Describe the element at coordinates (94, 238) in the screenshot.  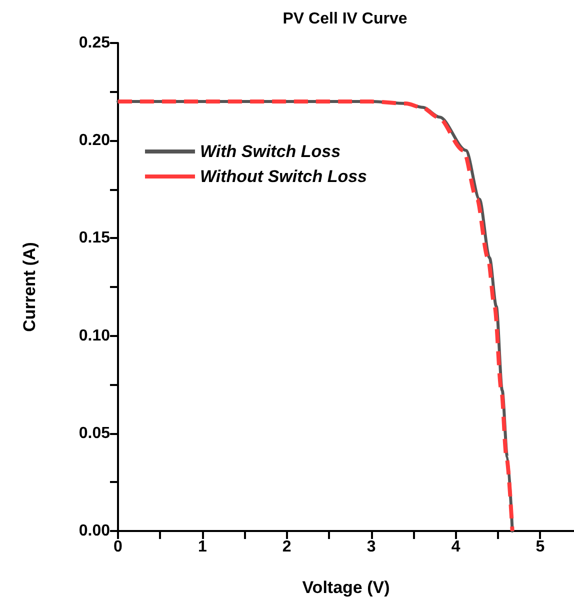
I see `y-tick-label: 0.15` at that location.